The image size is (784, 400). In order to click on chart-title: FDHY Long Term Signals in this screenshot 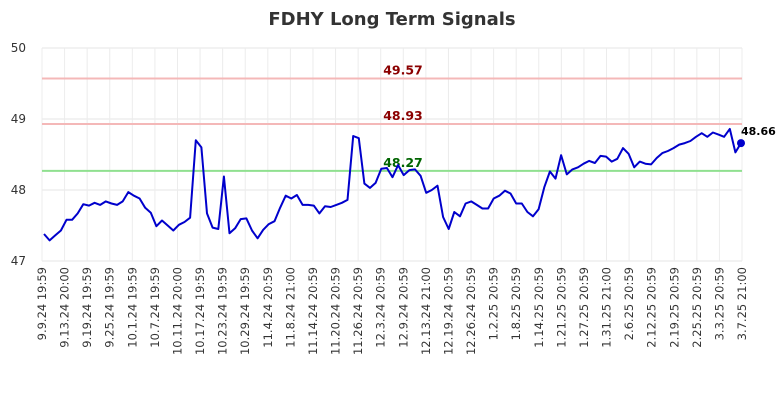, I will do `click(391, 19)`.